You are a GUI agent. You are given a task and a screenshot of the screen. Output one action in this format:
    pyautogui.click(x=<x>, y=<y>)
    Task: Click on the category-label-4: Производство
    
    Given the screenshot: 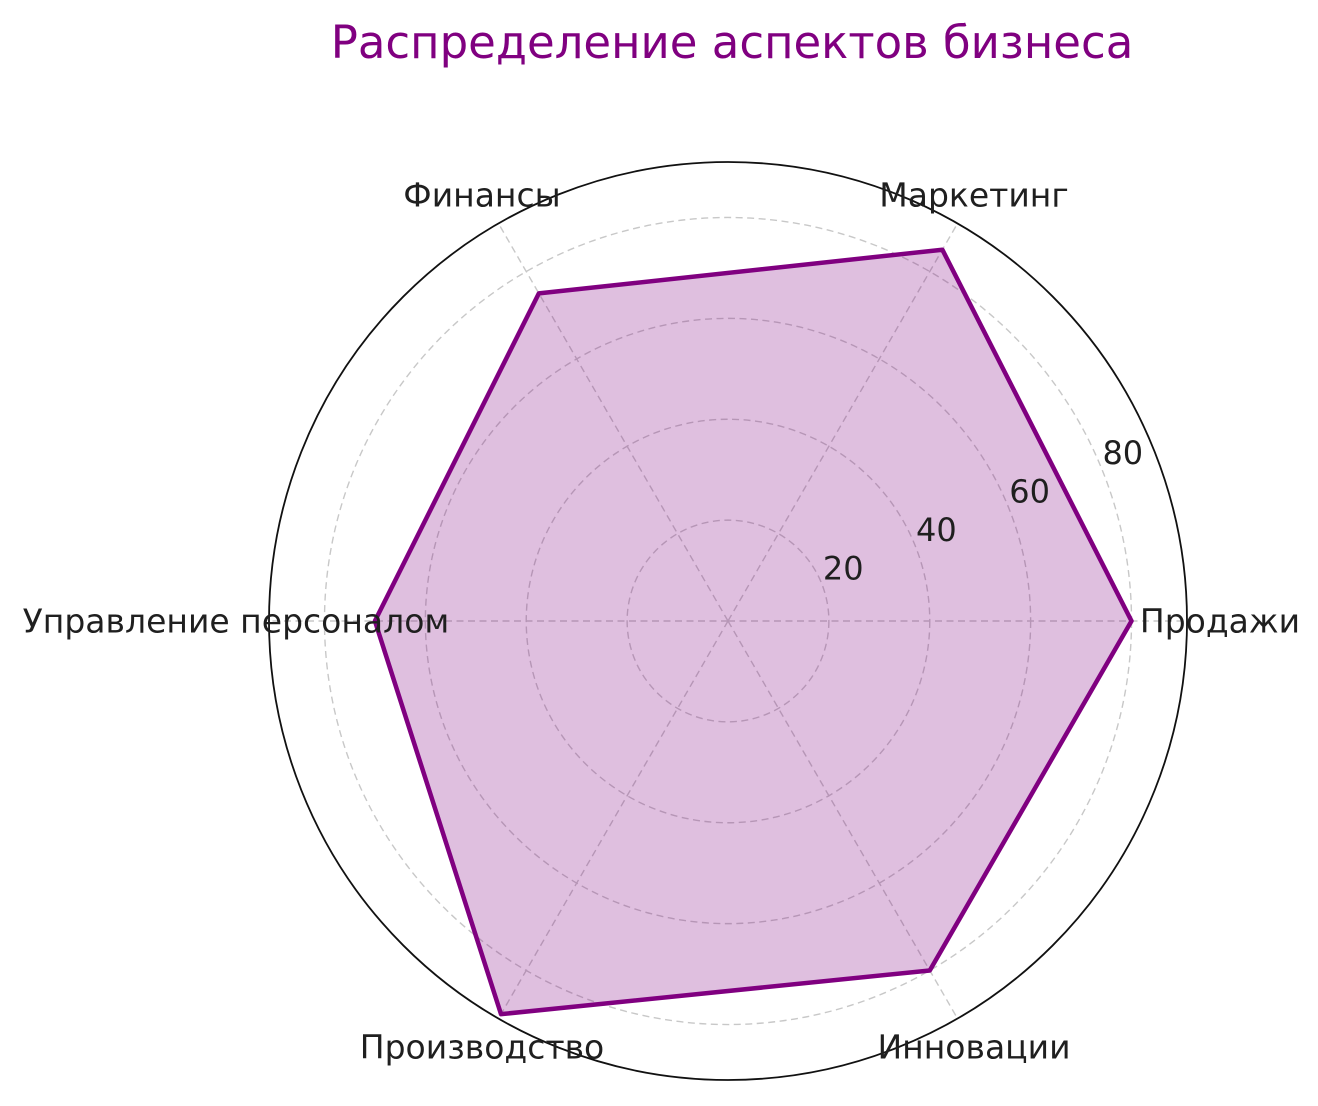 What is the action you would take?
    pyautogui.click(x=482, y=1047)
    